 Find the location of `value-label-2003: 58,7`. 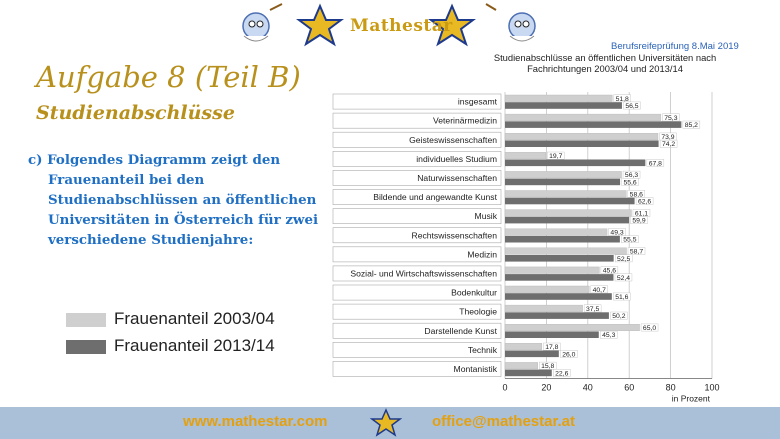

value-label-2003: 58,7 is located at coordinates (636, 252).